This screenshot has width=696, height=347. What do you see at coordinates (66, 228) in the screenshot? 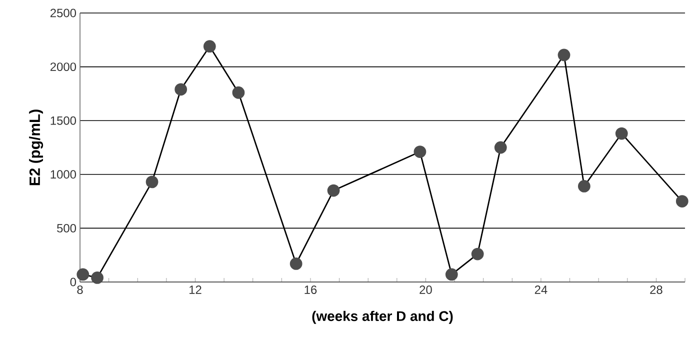
I see `y-tick-label: 500` at bounding box center [66, 228].